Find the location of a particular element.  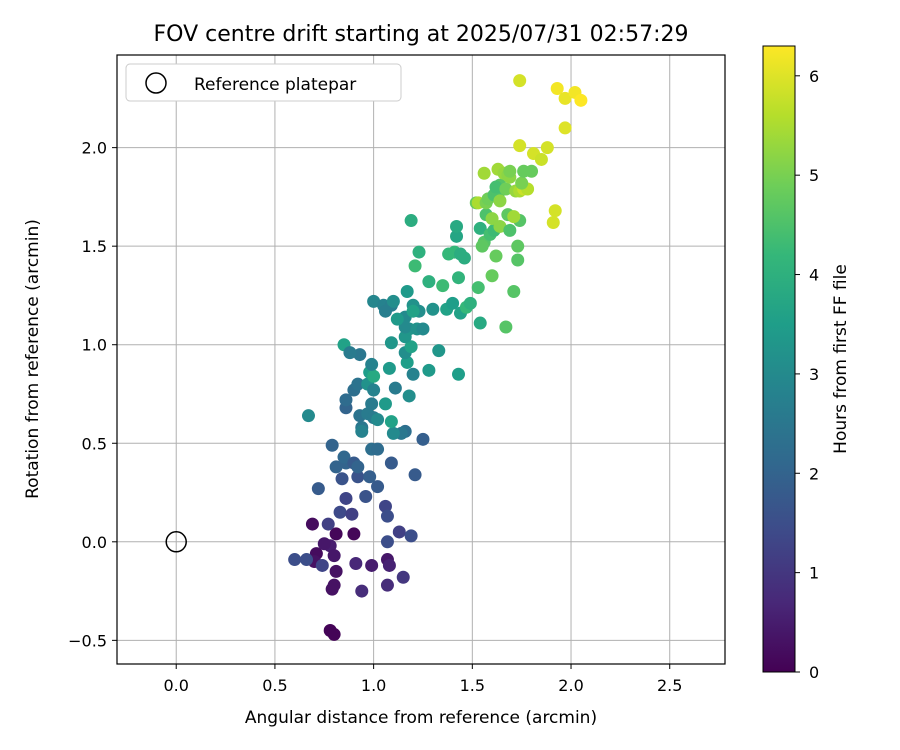

legend: Reference platepar is located at coordinates (263, 82).